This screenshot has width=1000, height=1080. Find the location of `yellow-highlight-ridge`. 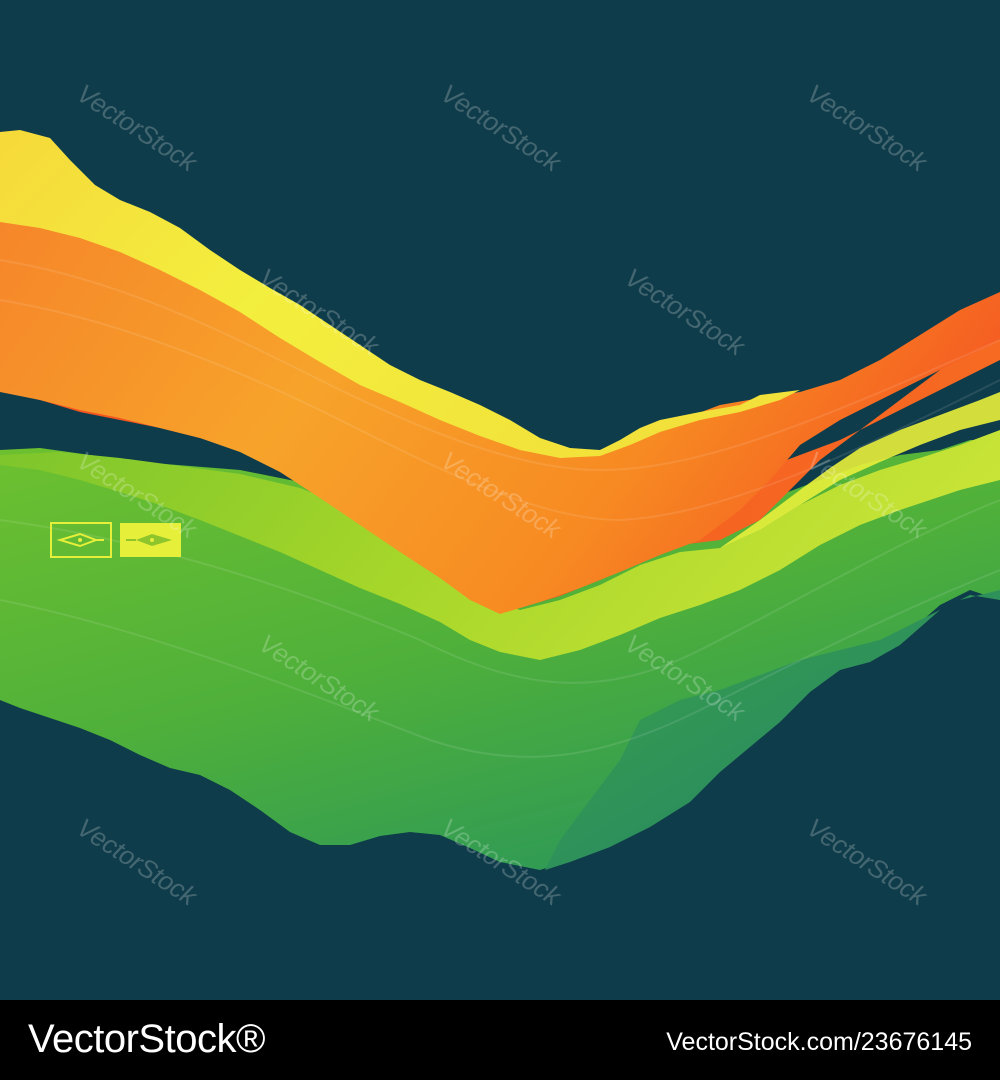

yellow-highlight-ridge is located at coordinates (860, 470).